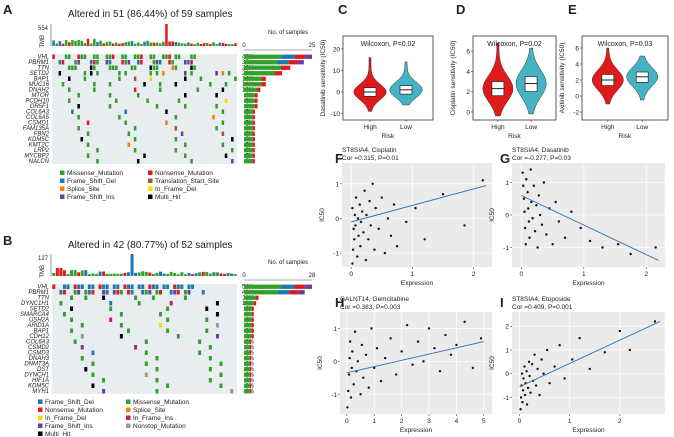 Image resolution: width=674 pixels, height=437 pixels. What do you see at coordinates (429, 421) in the screenshot?
I see `x-tick-label: 3` at bounding box center [429, 421].